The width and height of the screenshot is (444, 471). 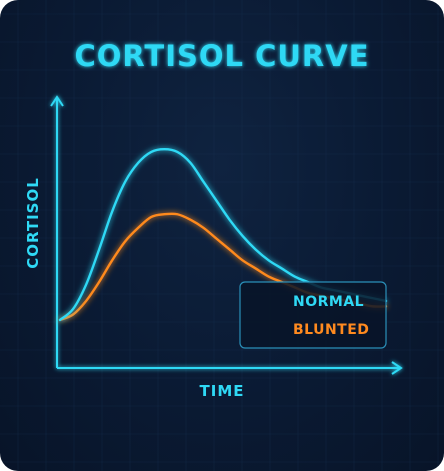 What do you see at coordinates (57, 101) in the screenshot?
I see `y-axis-arrow-icon` at bounding box center [57, 101].